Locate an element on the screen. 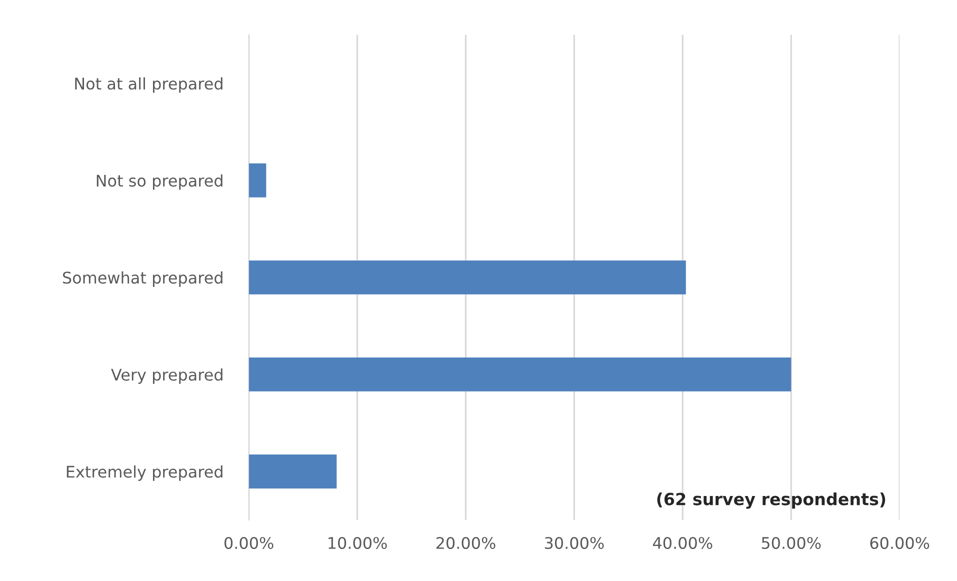  x-tick-label: 60.00% is located at coordinates (900, 543).